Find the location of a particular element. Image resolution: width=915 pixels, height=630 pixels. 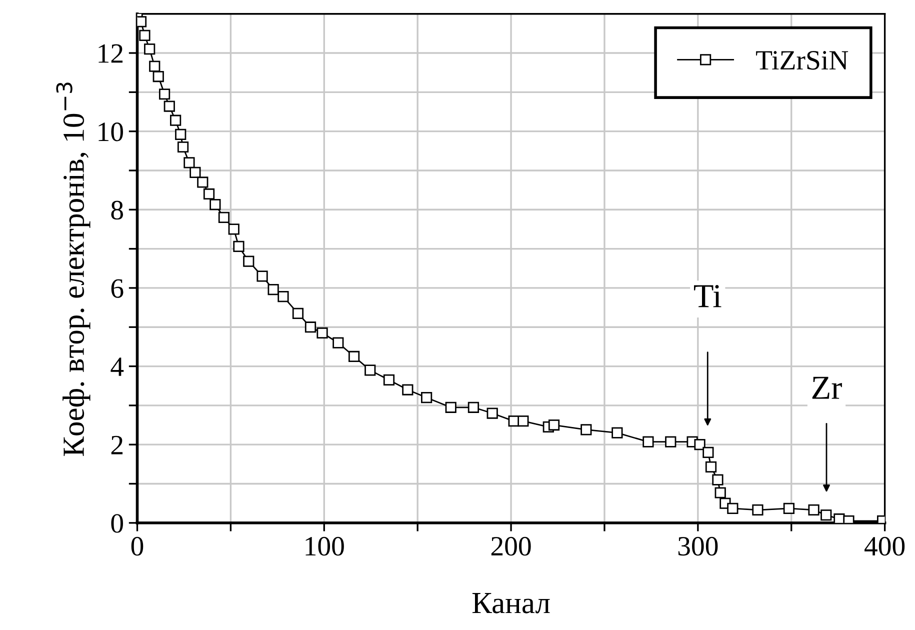

x-tick-label: 400 is located at coordinates (884, 546).